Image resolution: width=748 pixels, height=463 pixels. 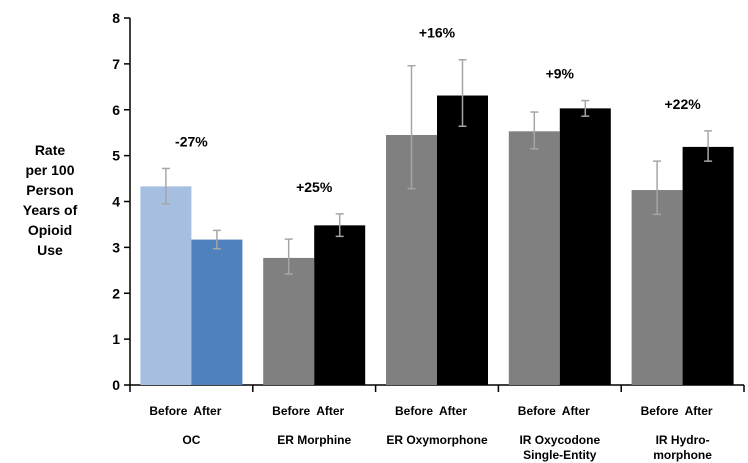 What do you see at coordinates (116, 202) in the screenshot?
I see `y-tick-label: 4` at bounding box center [116, 202].